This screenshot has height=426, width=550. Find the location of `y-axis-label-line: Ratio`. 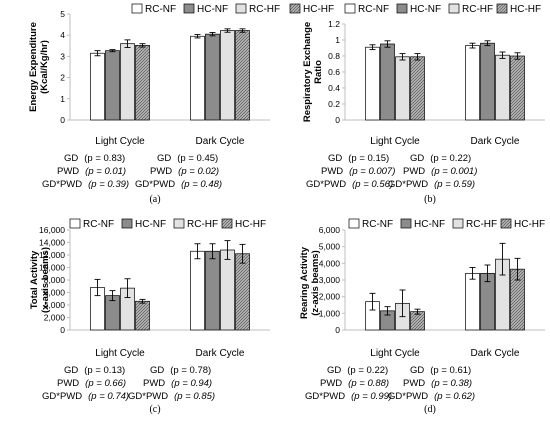

y-axis-label-line: Ratio is located at coordinates (318, 72).